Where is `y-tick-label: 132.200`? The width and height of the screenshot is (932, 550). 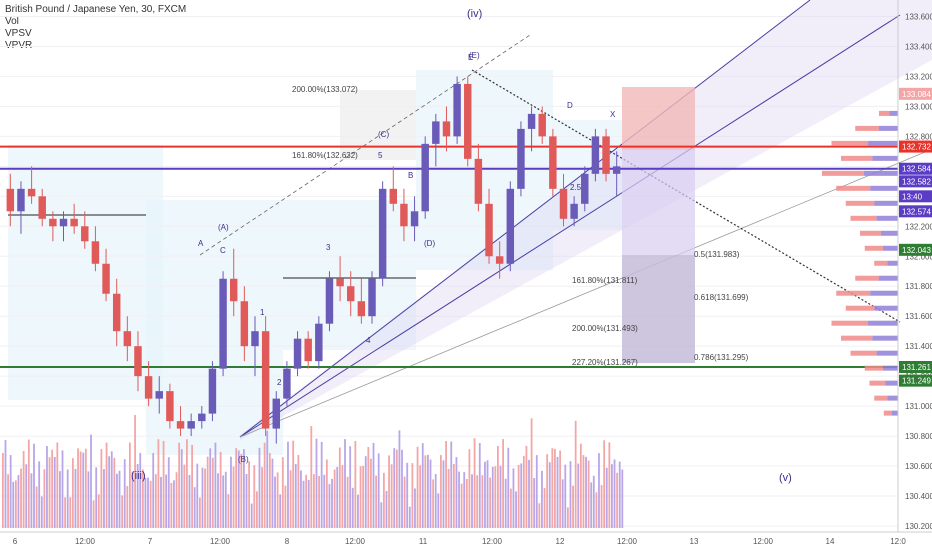 y-tick-label: 132.200 is located at coordinates (918, 226).